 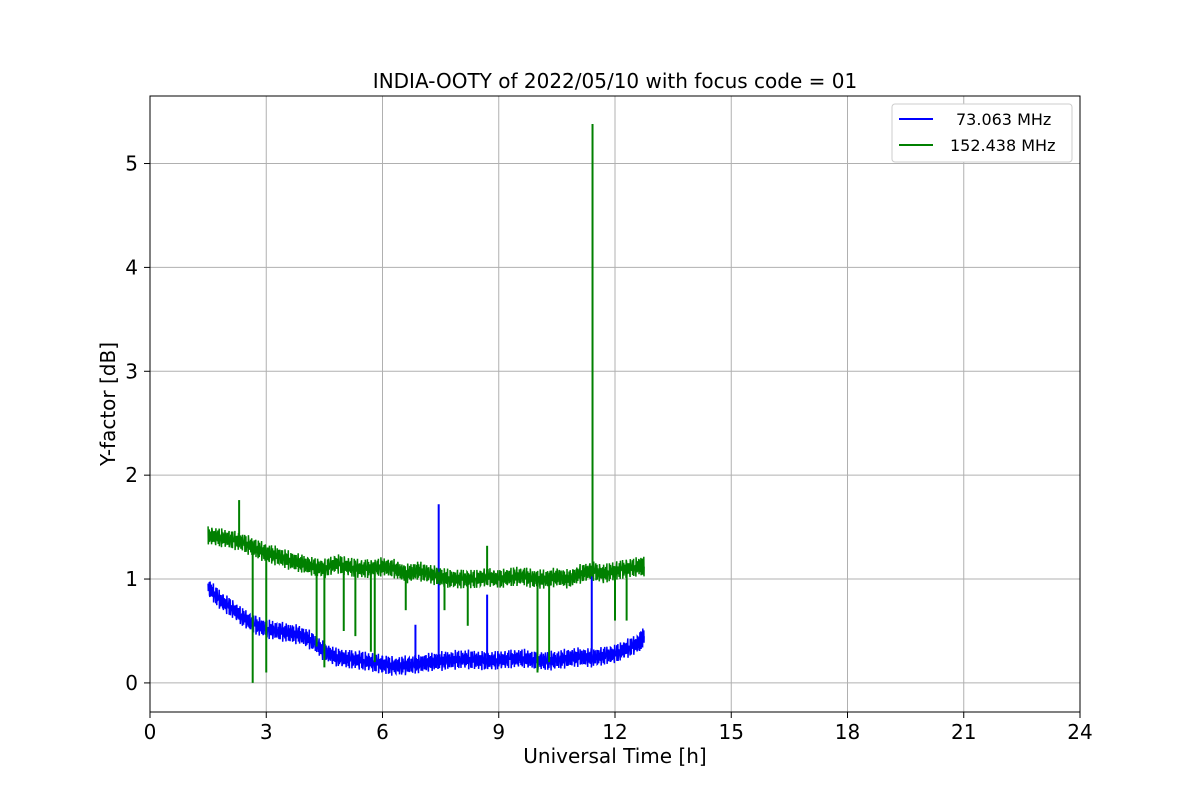 I want to click on x-tick-label: 15, so click(x=731, y=732).